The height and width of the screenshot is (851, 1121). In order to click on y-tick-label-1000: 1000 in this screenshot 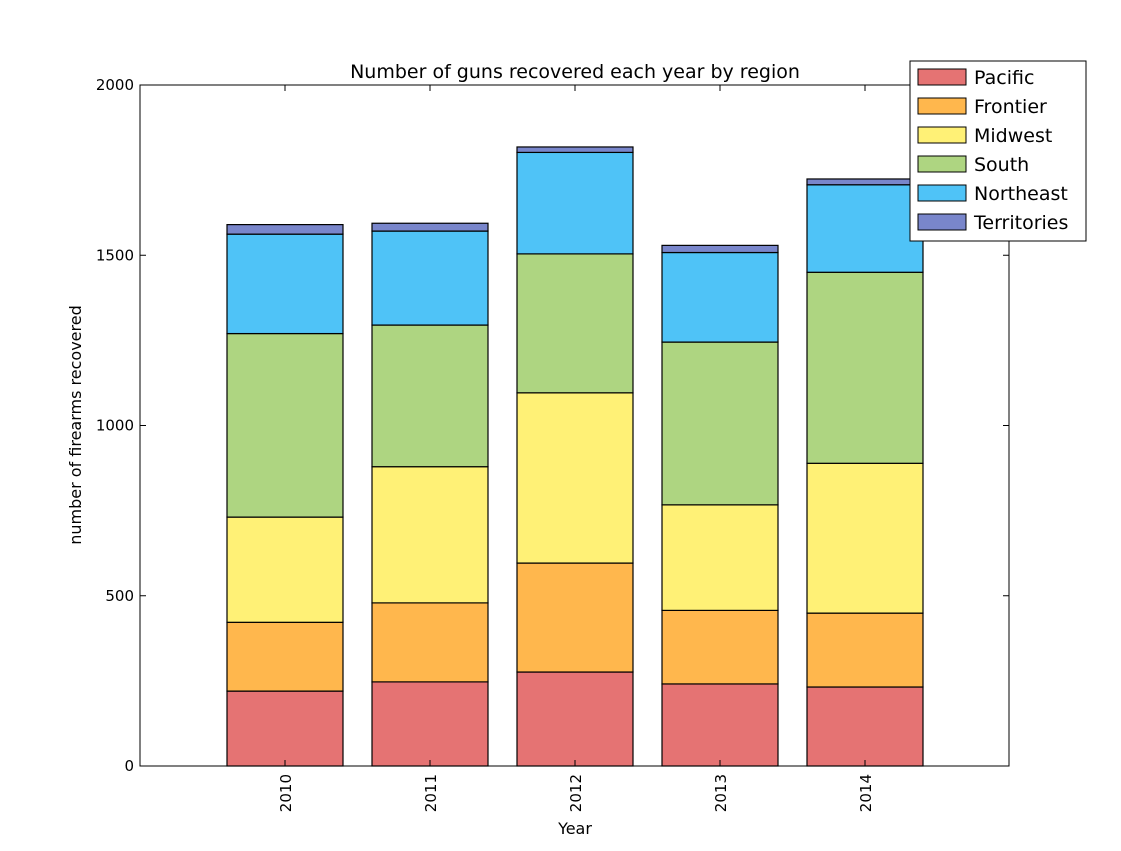, I will do `click(115, 426)`.